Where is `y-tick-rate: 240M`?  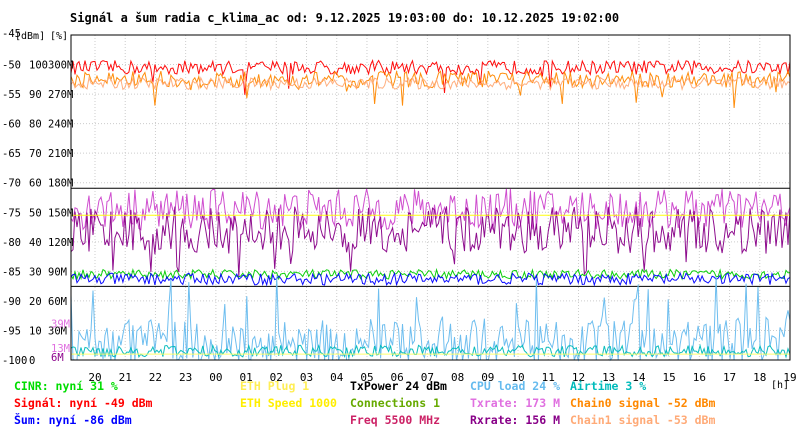 y-tick-rate: 240M is located at coordinates (60, 125).